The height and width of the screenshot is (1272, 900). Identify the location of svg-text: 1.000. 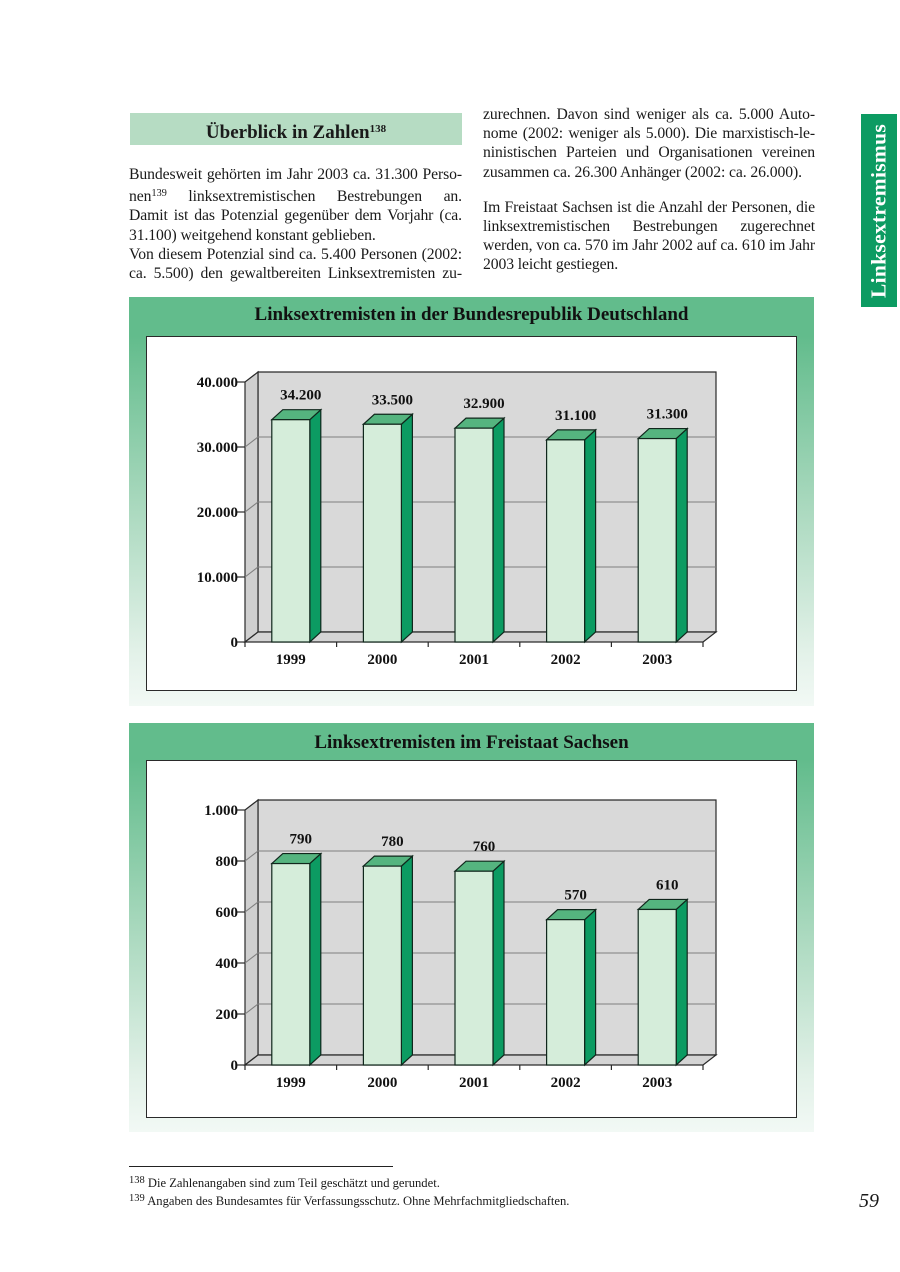
(221, 811).